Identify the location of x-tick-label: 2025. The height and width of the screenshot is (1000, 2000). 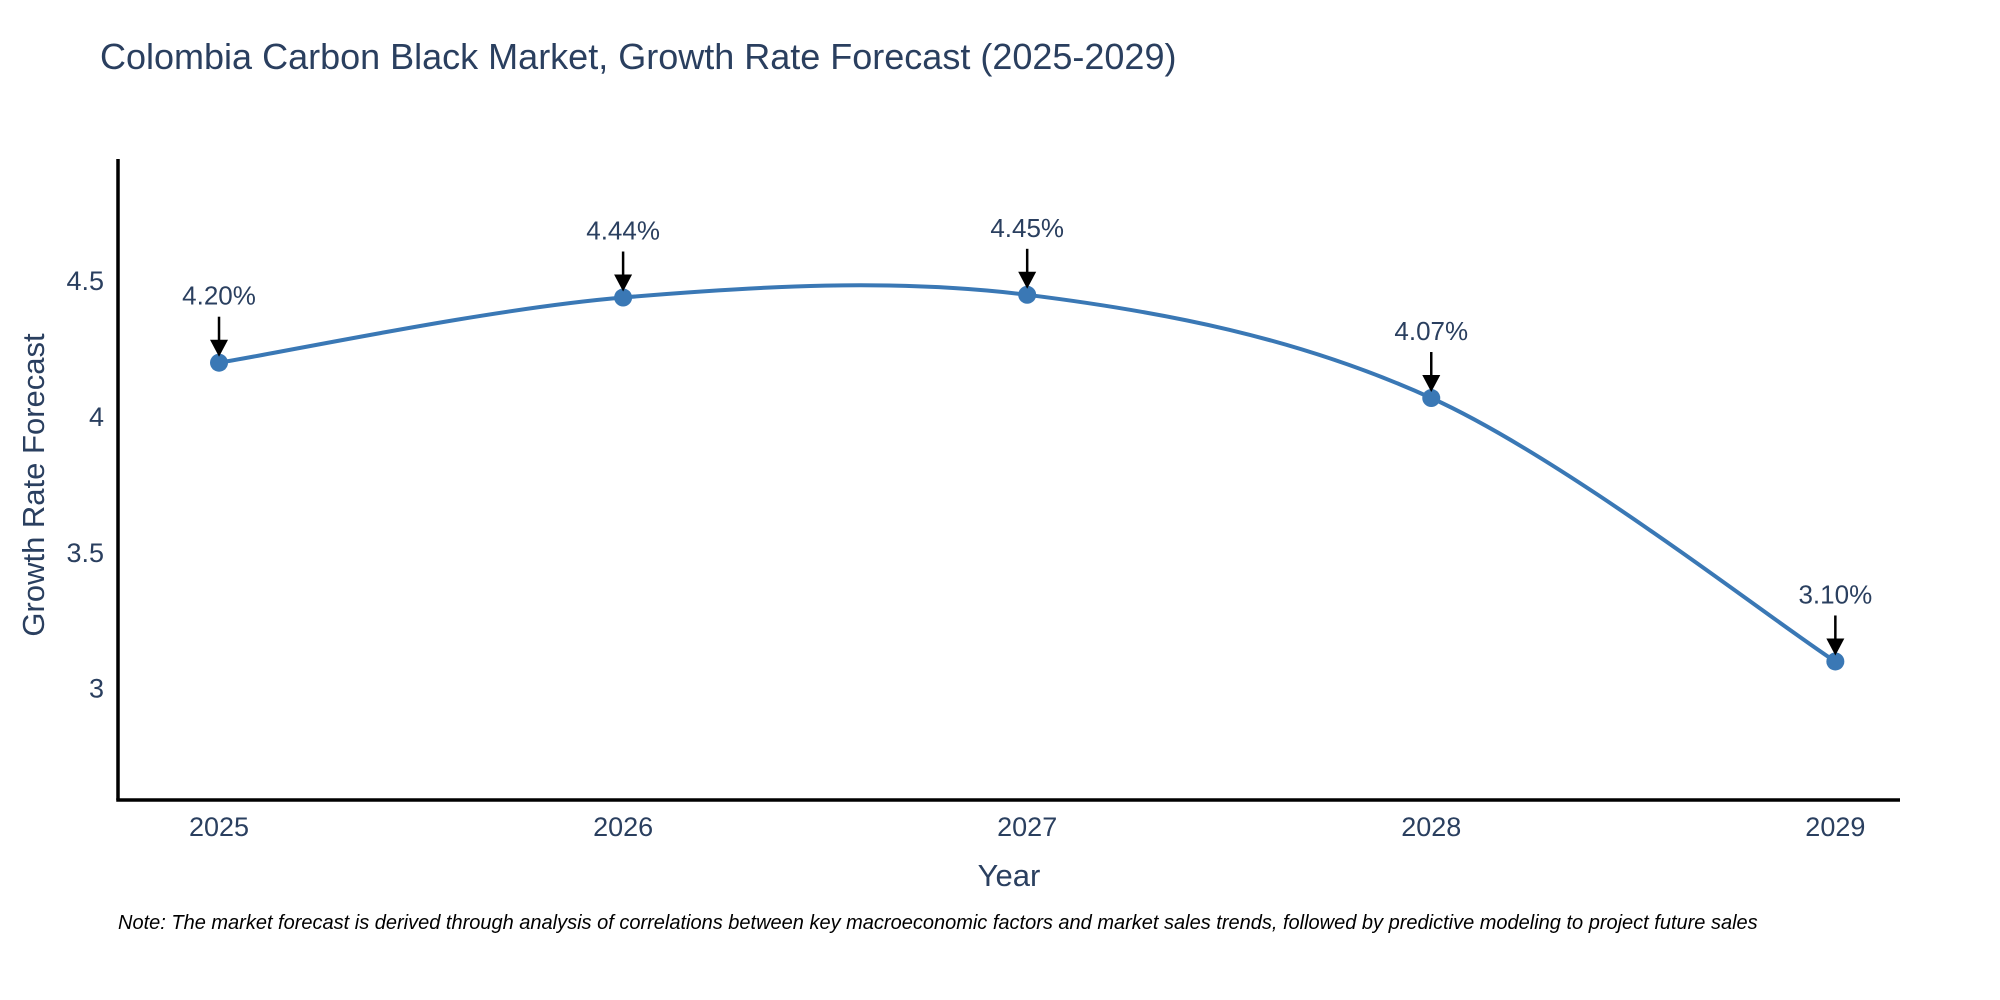
(219, 827).